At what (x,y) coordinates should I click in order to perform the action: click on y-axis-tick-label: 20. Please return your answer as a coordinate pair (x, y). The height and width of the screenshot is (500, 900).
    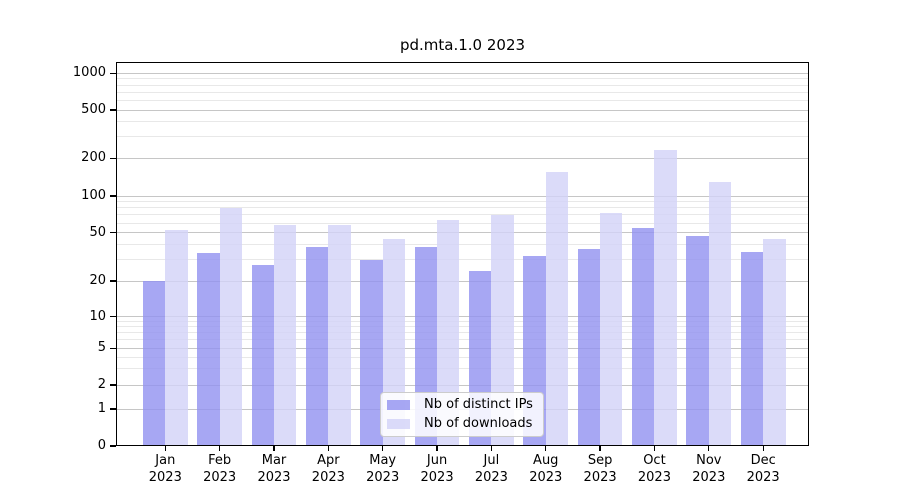
    Looking at the image, I should click on (97, 280).